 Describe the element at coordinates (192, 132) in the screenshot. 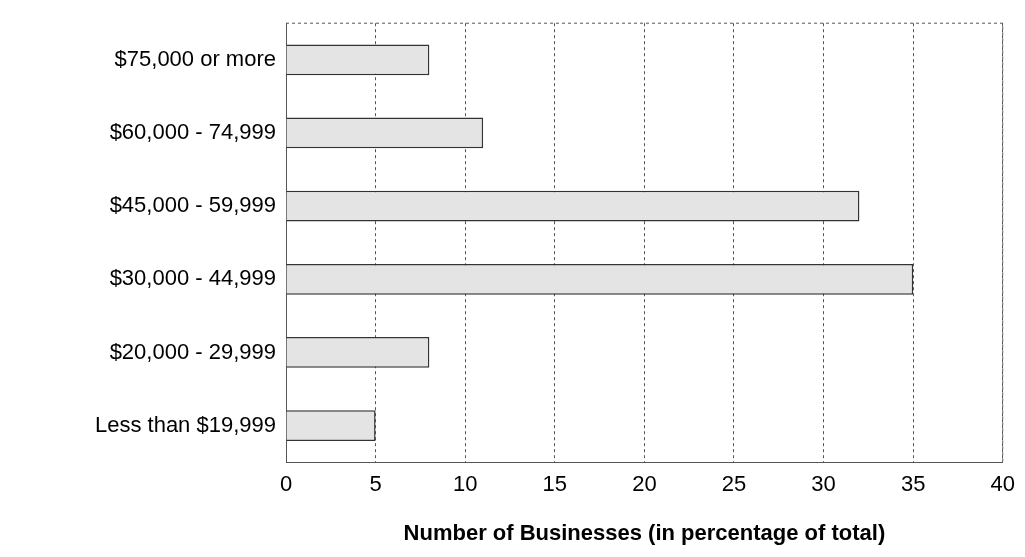

I see `y-tick-label: $60,000 - 74,999` at that location.